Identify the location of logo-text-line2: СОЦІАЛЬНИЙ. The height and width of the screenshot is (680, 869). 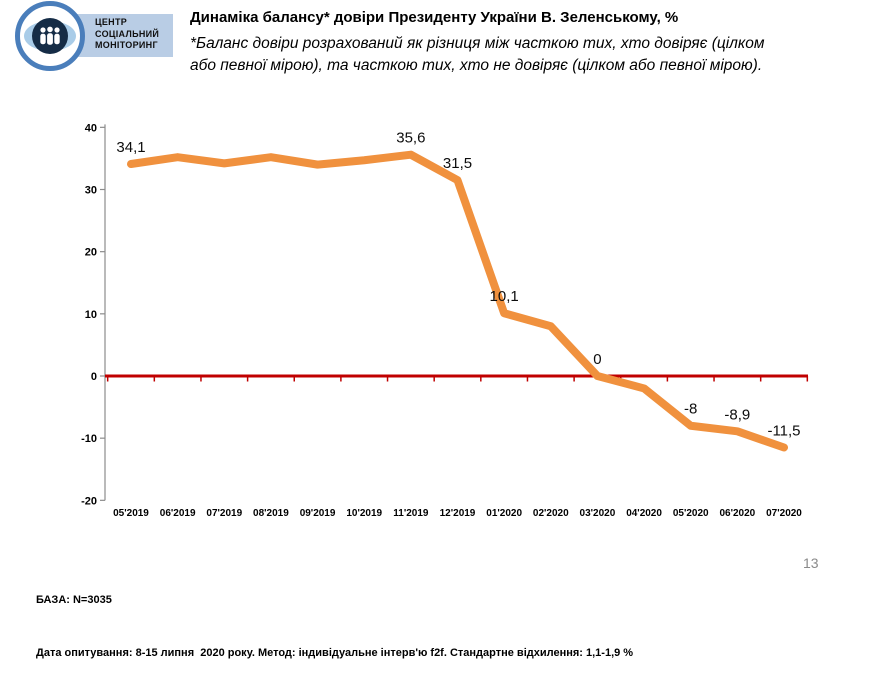
(127, 33).